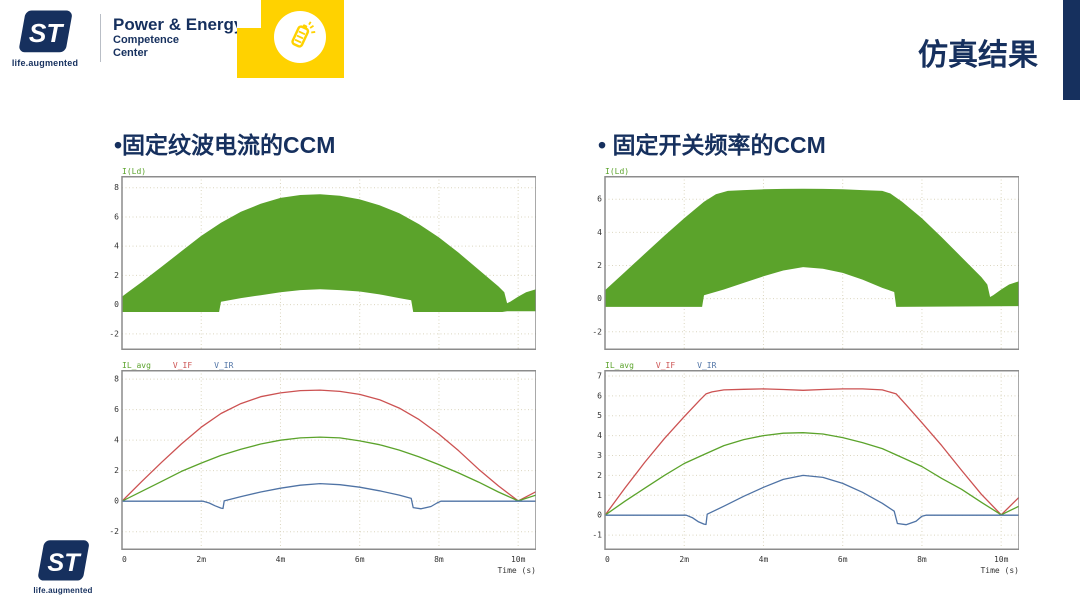 The width and height of the screenshot is (1080, 608). Describe the element at coordinates (178, 24) in the screenshot. I see `org-line1: Power & Energy` at that location.